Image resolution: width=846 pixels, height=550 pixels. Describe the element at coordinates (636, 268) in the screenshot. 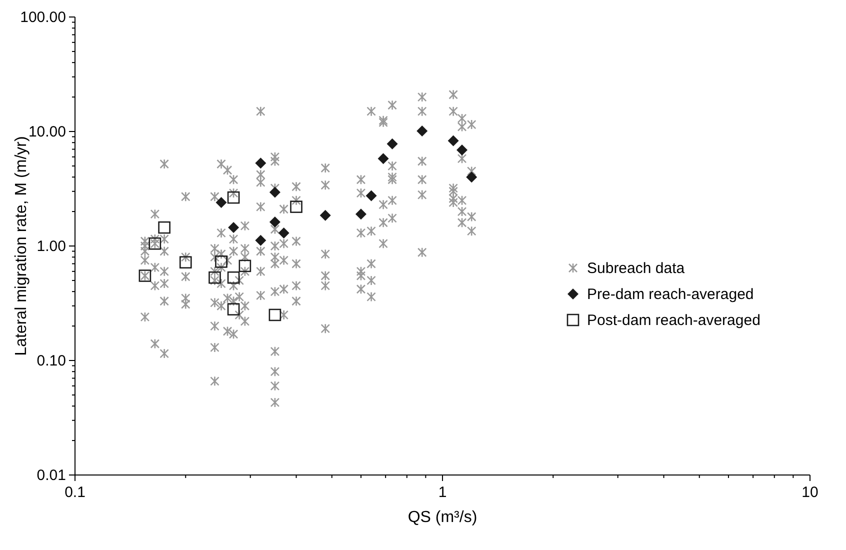

I see `legend-label: Subreach data` at that location.